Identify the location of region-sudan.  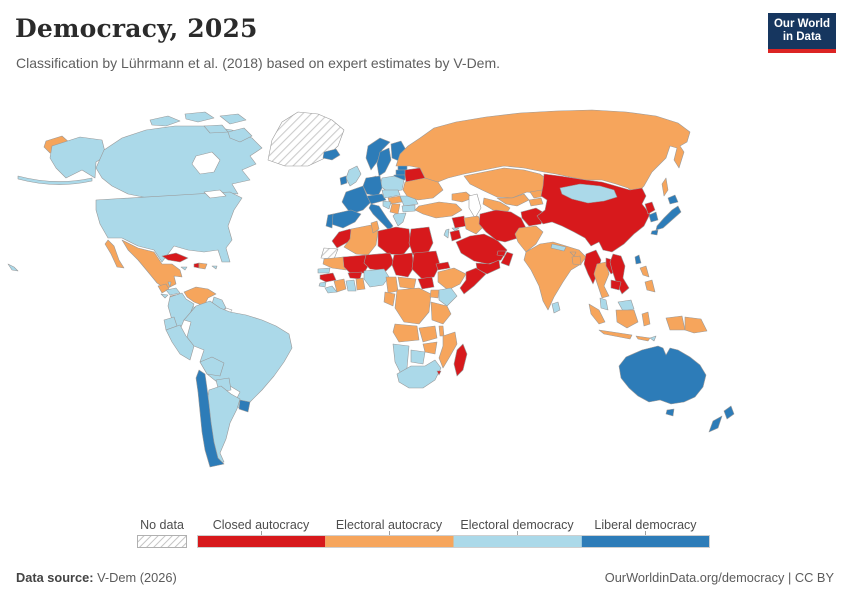
(426, 265).